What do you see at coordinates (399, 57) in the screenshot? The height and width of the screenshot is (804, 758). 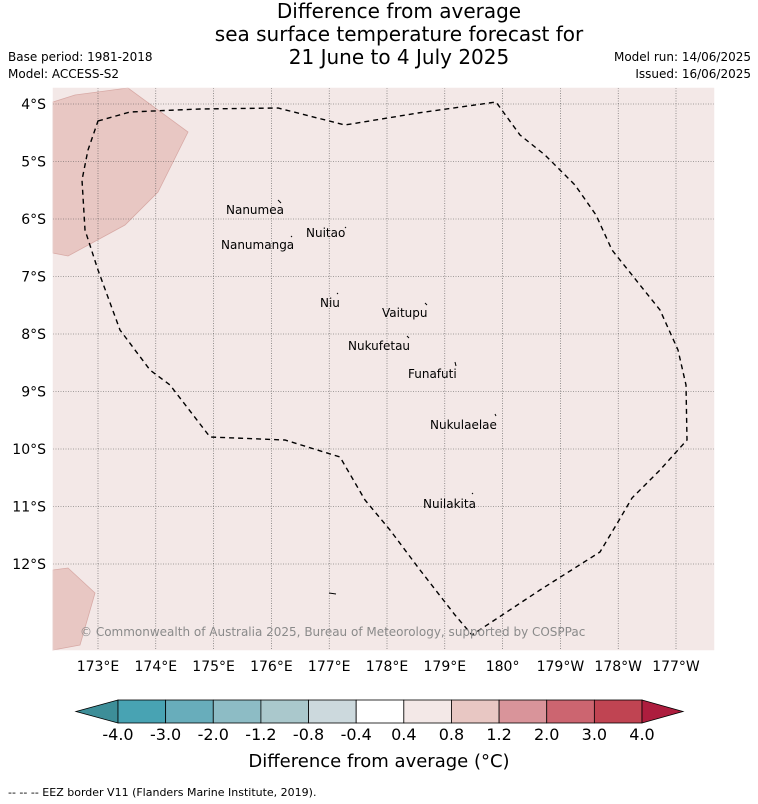 I see `title-line-3: 21 June to 4 July 2025` at bounding box center [399, 57].